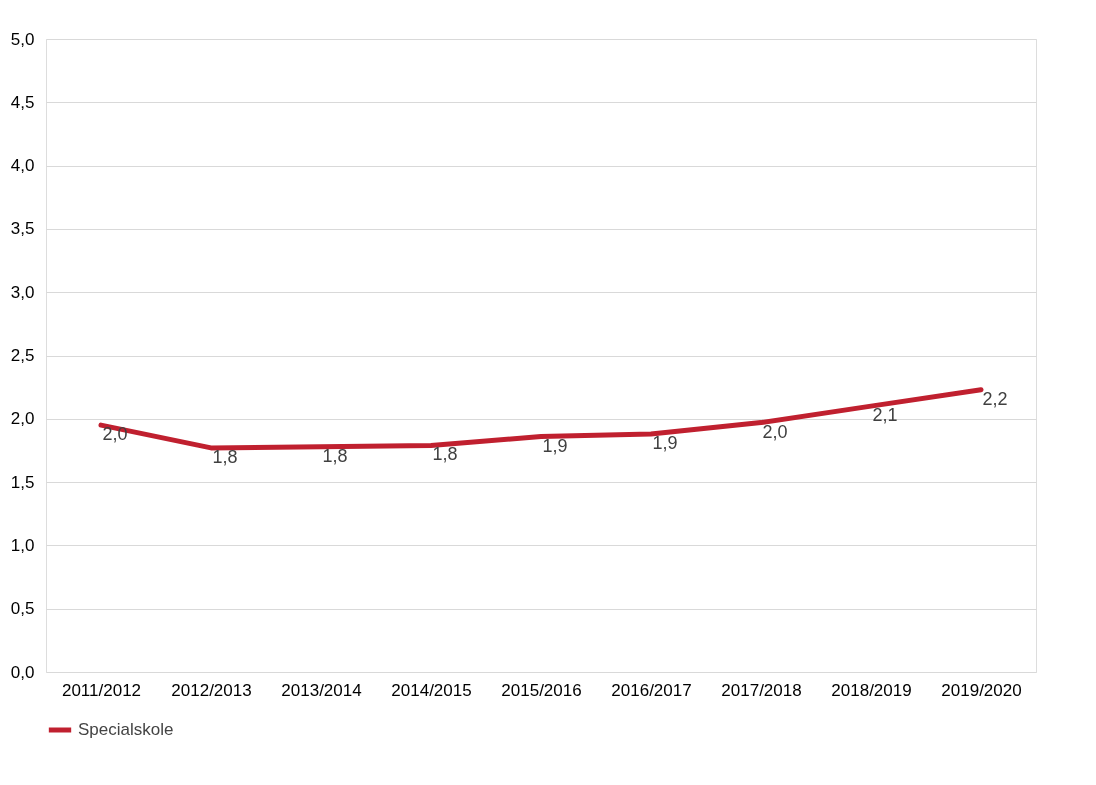  What do you see at coordinates (22, 482) in the screenshot?
I see `y-tick-label: 1,5` at bounding box center [22, 482].